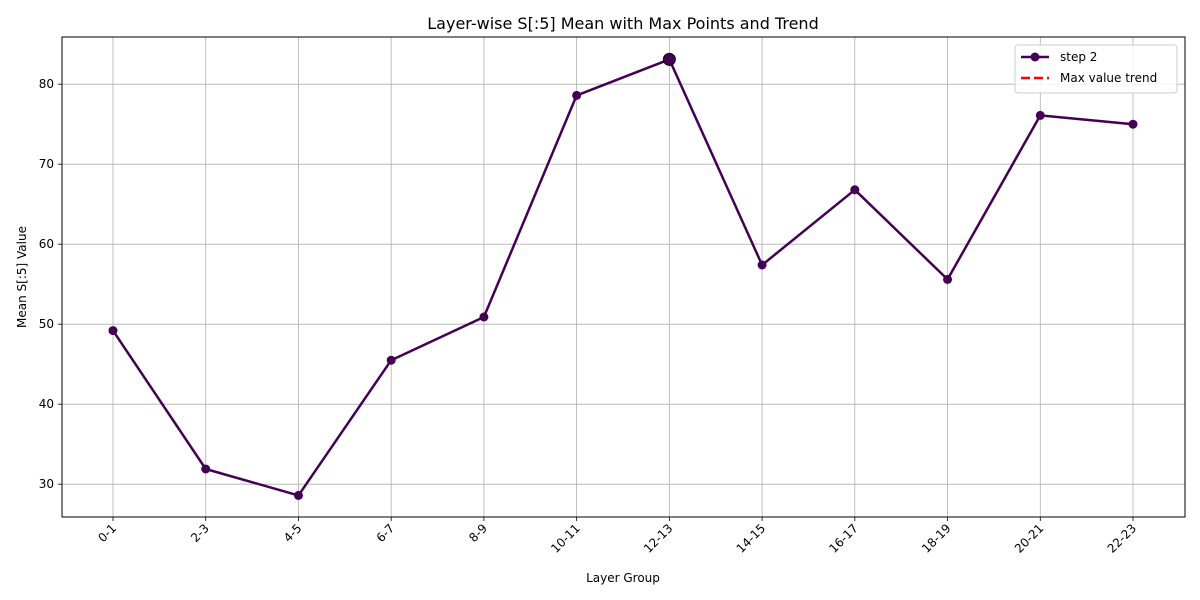 This screenshot has width=1200, height=600. What do you see at coordinates (565, 538) in the screenshot?
I see `x-tick-label: 10-11` at bounding box center [565, 538].